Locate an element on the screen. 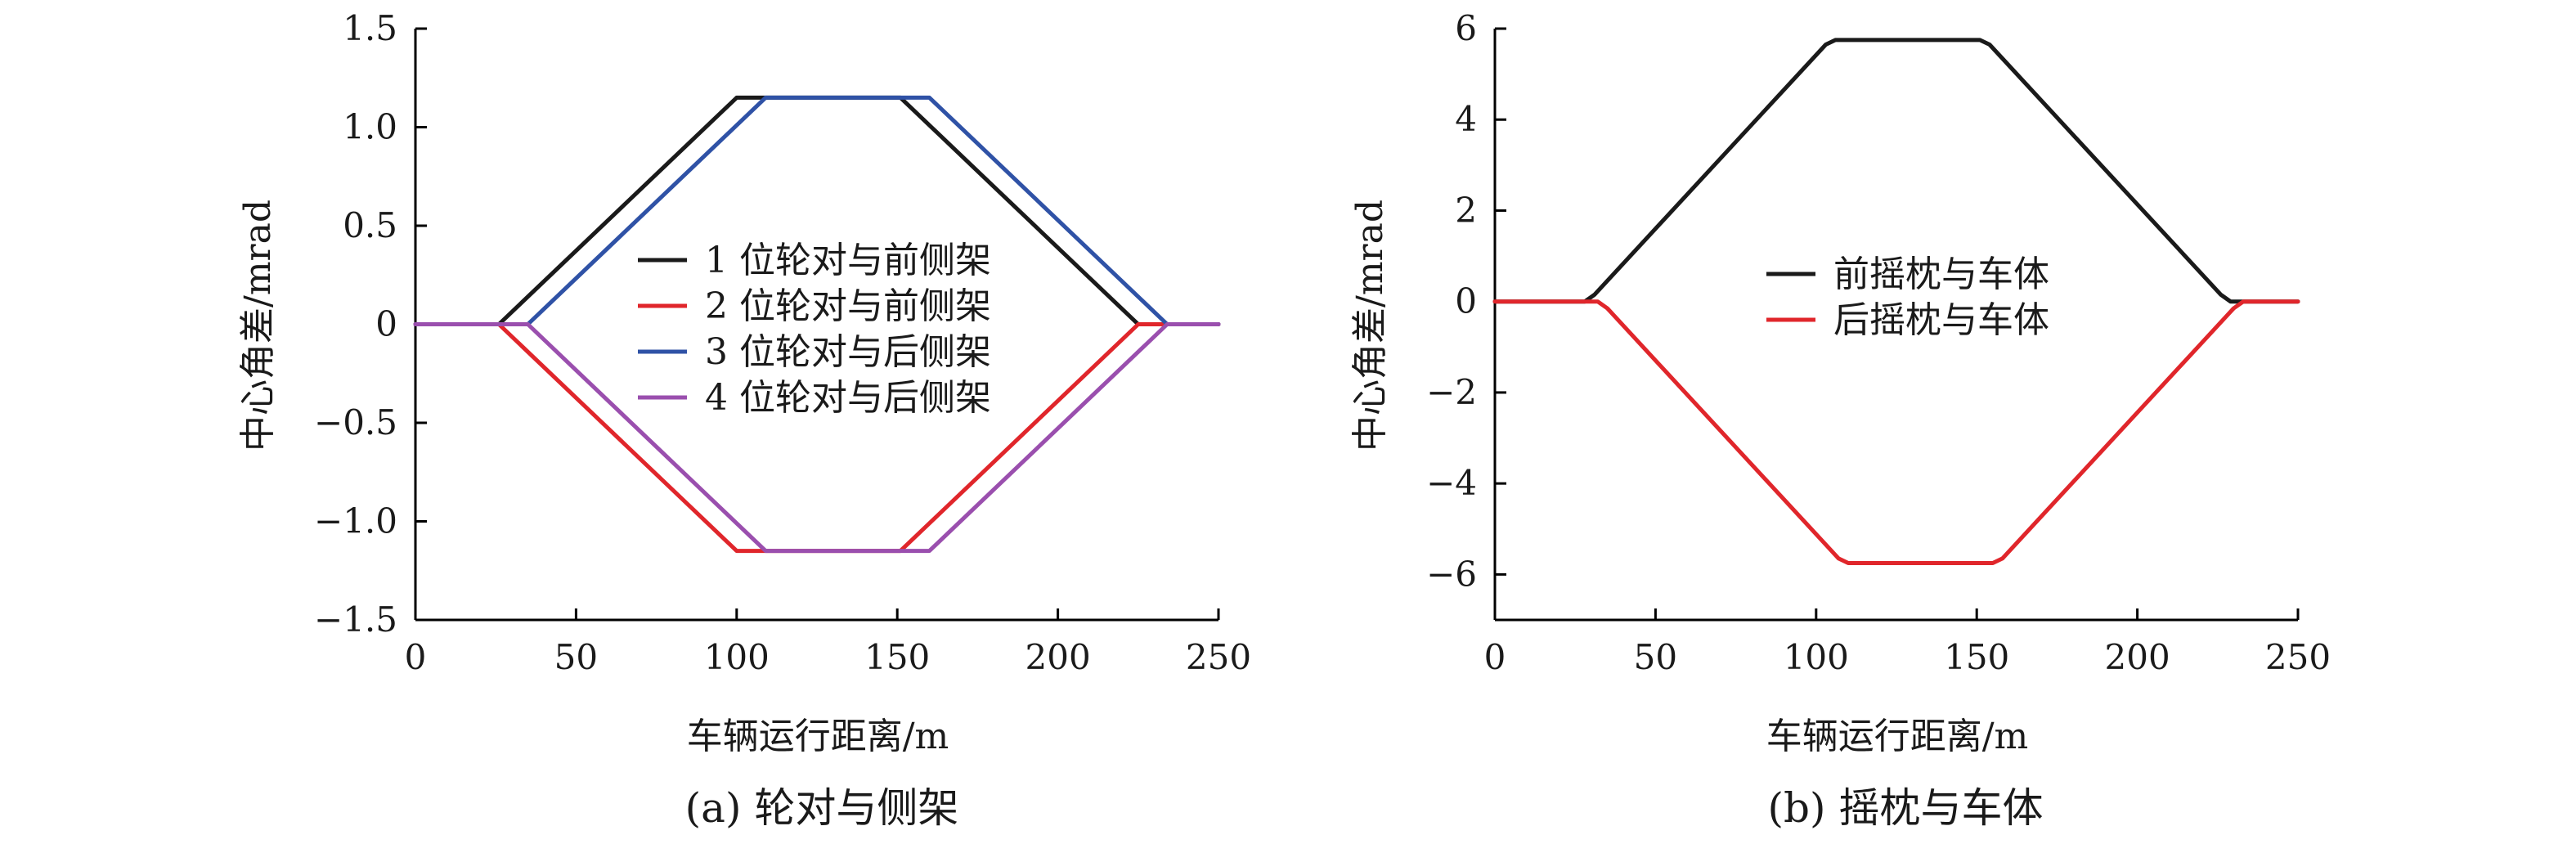  y-axis-title-a: 中心角差/mrad is located at coordinates (258, 325).